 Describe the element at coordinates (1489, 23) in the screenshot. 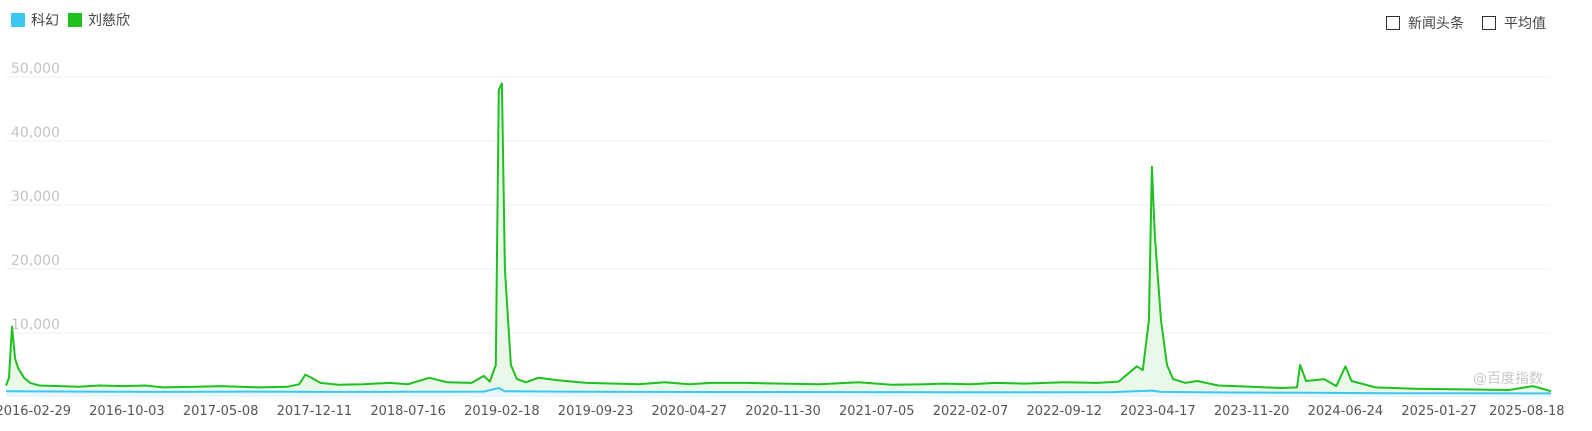

I see `average-checkbox` at that location.